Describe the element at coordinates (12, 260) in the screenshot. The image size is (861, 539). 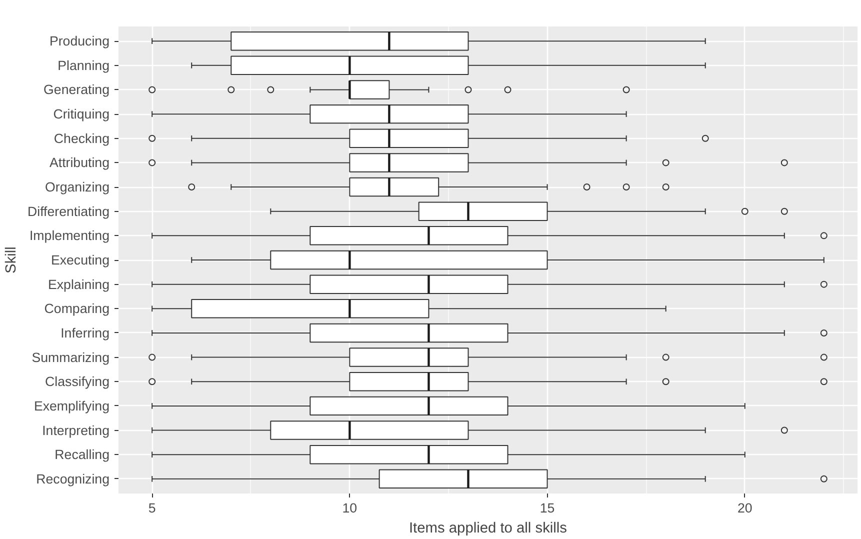
I see `y-axis-title: Skill` at that location.